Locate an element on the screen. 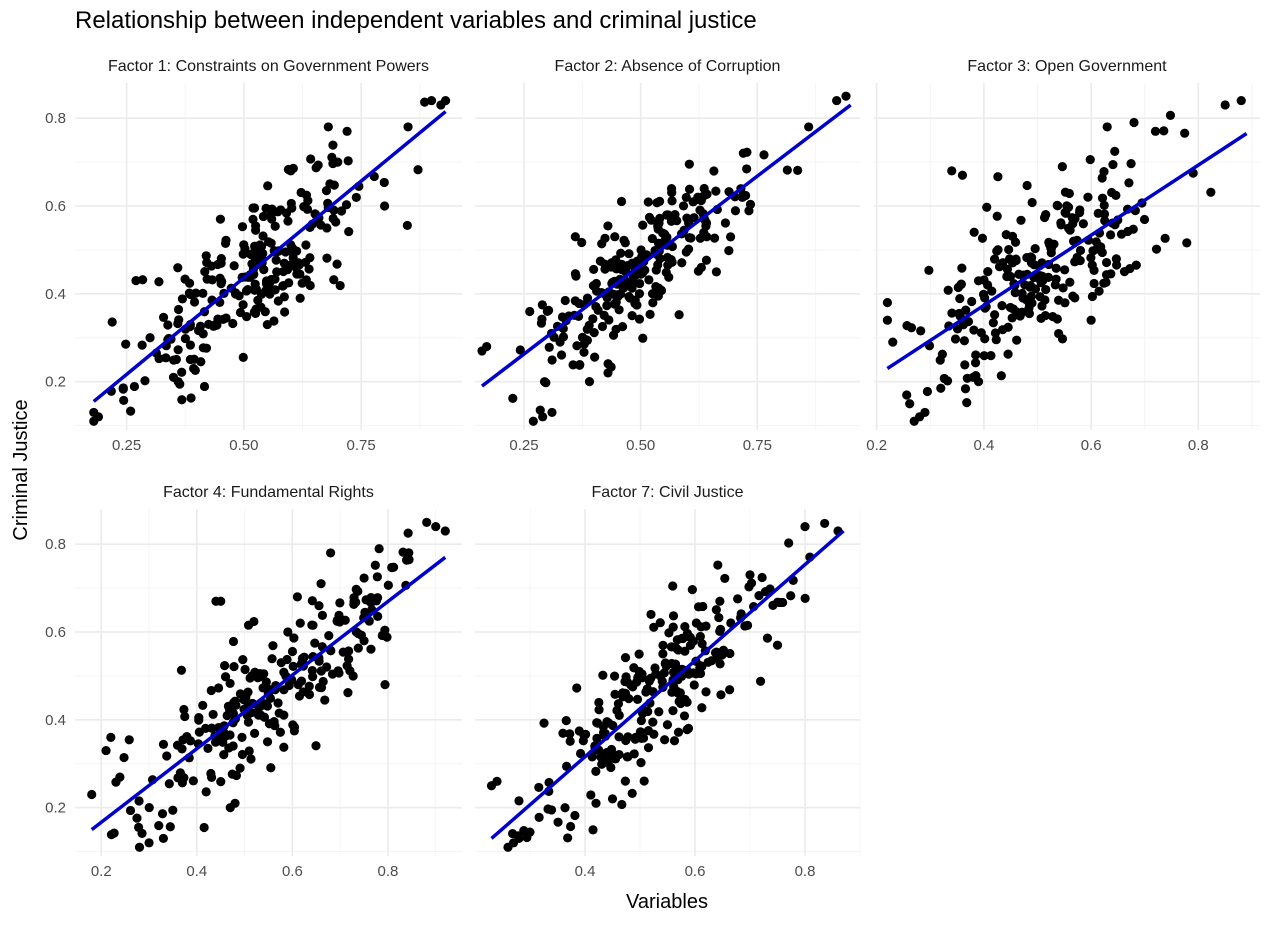 The image size is (1271, 925). y-tick-label: 0.4 is located at coordinates (55, 294).